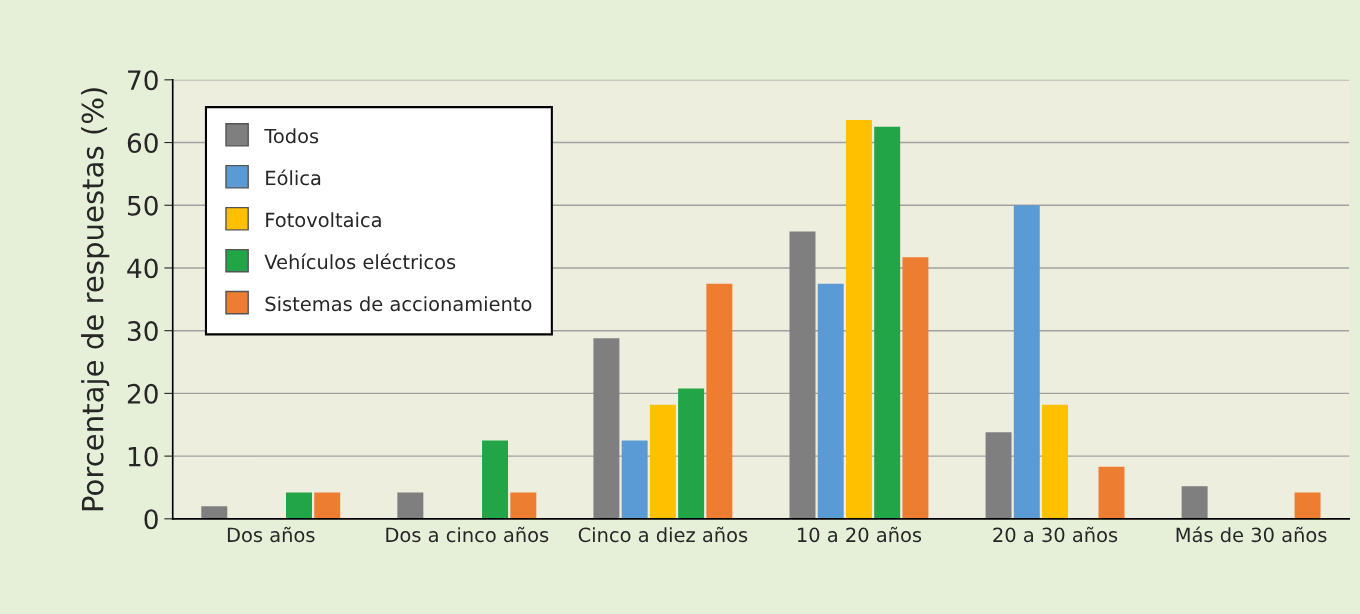 This screenshot has width=1360, height=614. Describe the element at coordinates (142, 331) in the screenshot. I see `y-tick-label: 30` at that location.